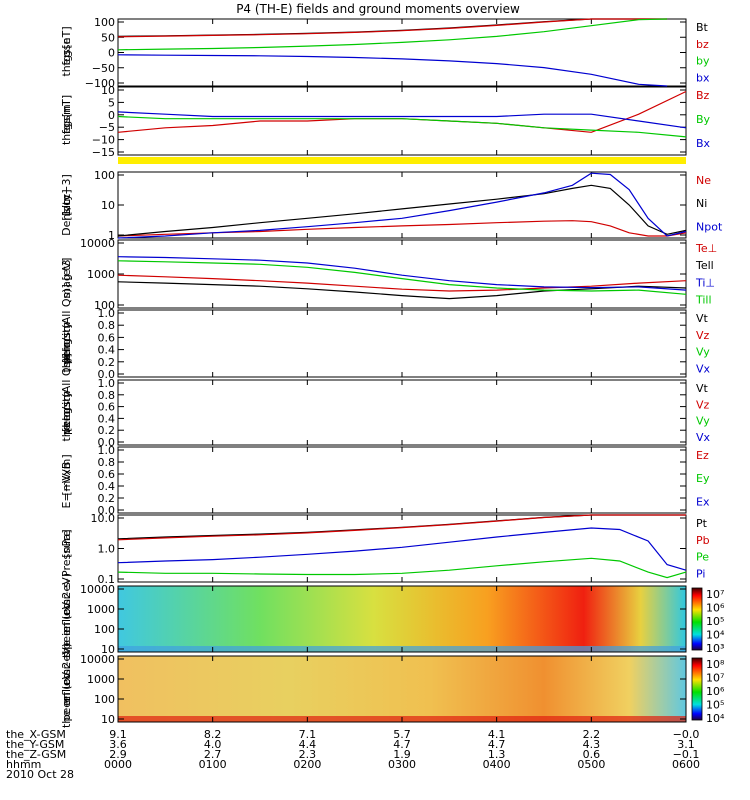 This screenshot has height=800, width=750. What do you see at coordinates (402, 210) in the screenshot?
I see `series-Ni` at bounding box center [402, 210].